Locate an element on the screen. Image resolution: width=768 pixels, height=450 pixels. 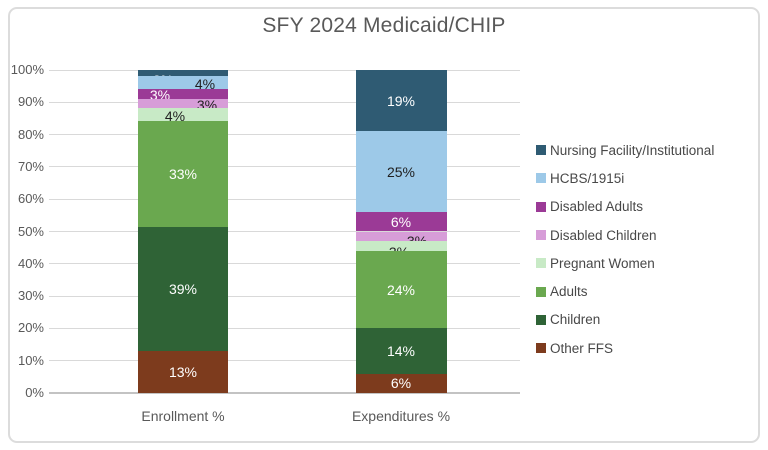
y-axis-tick-label: 90% is located at coordinates (30, 102).